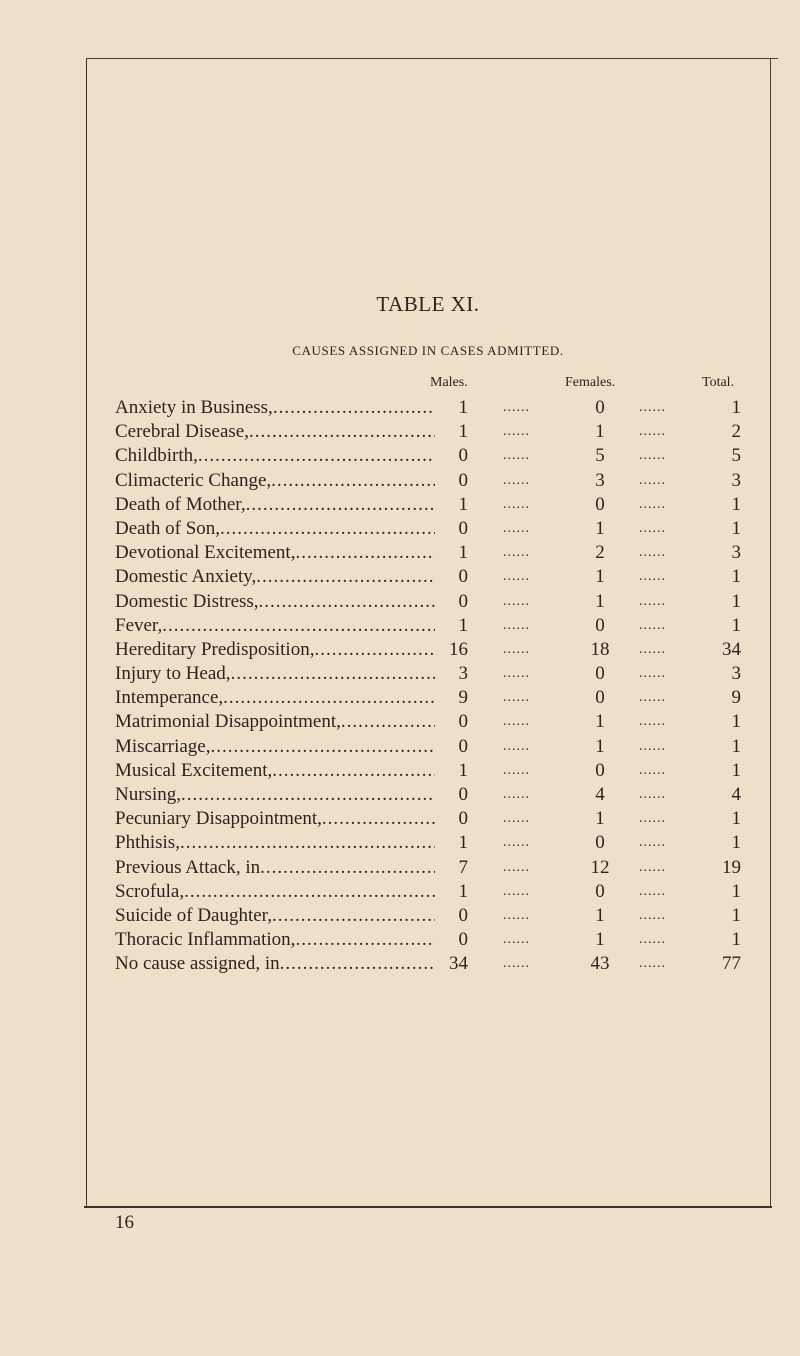  What do you see at coordinates (736, 674) in the screenshot?
I see `total-value: 3` at bounding box center [736, 674].